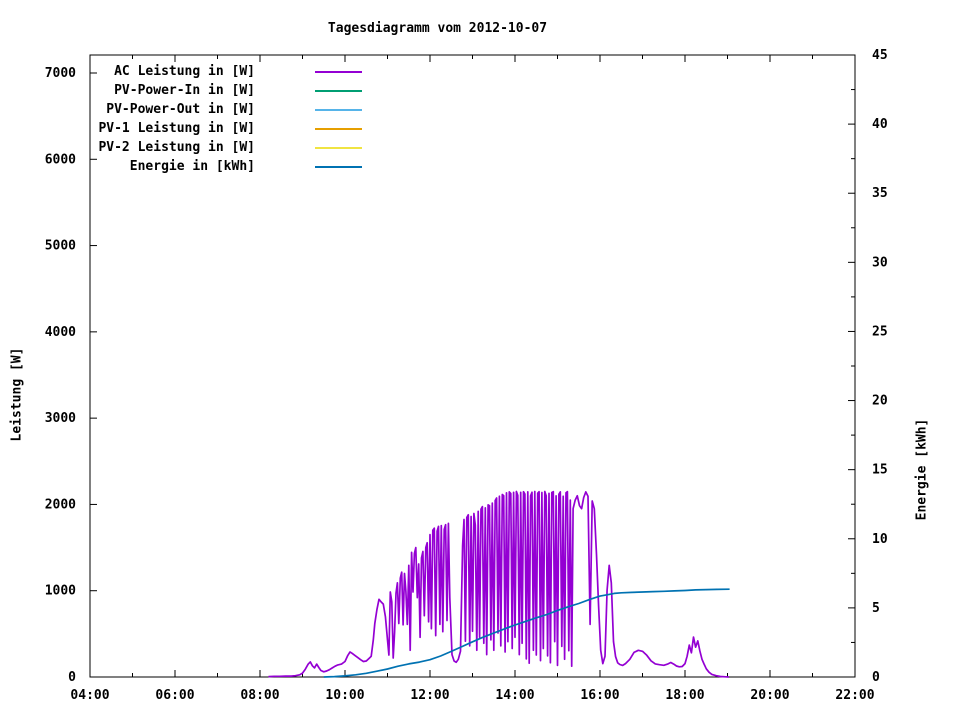 The width and height of the screenshot is (960, 720). Describe the element at coordinates (174, 695) in the screenshot. I see `x-tick-label: 06:00` at that location.